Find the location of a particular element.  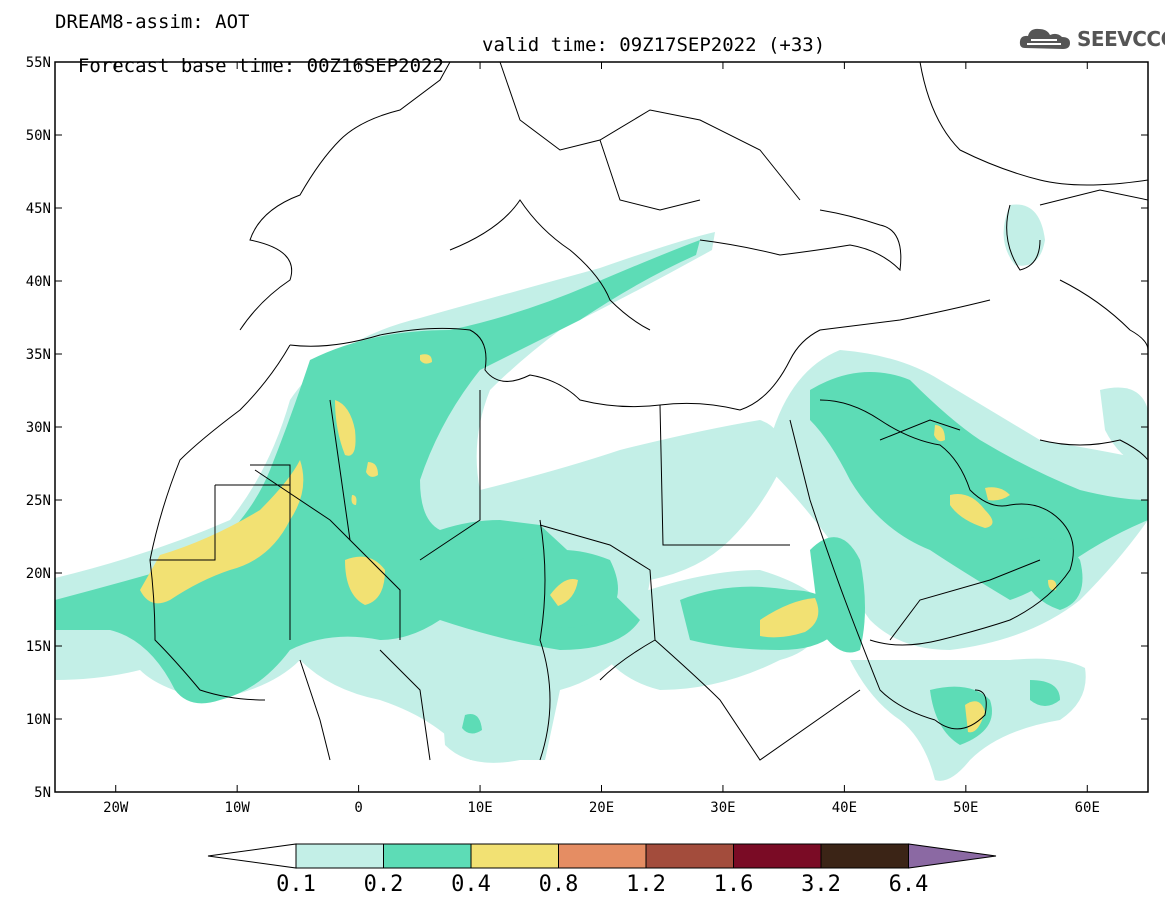

colorbar-label: 1.6 is located at coordinates (734, 884).